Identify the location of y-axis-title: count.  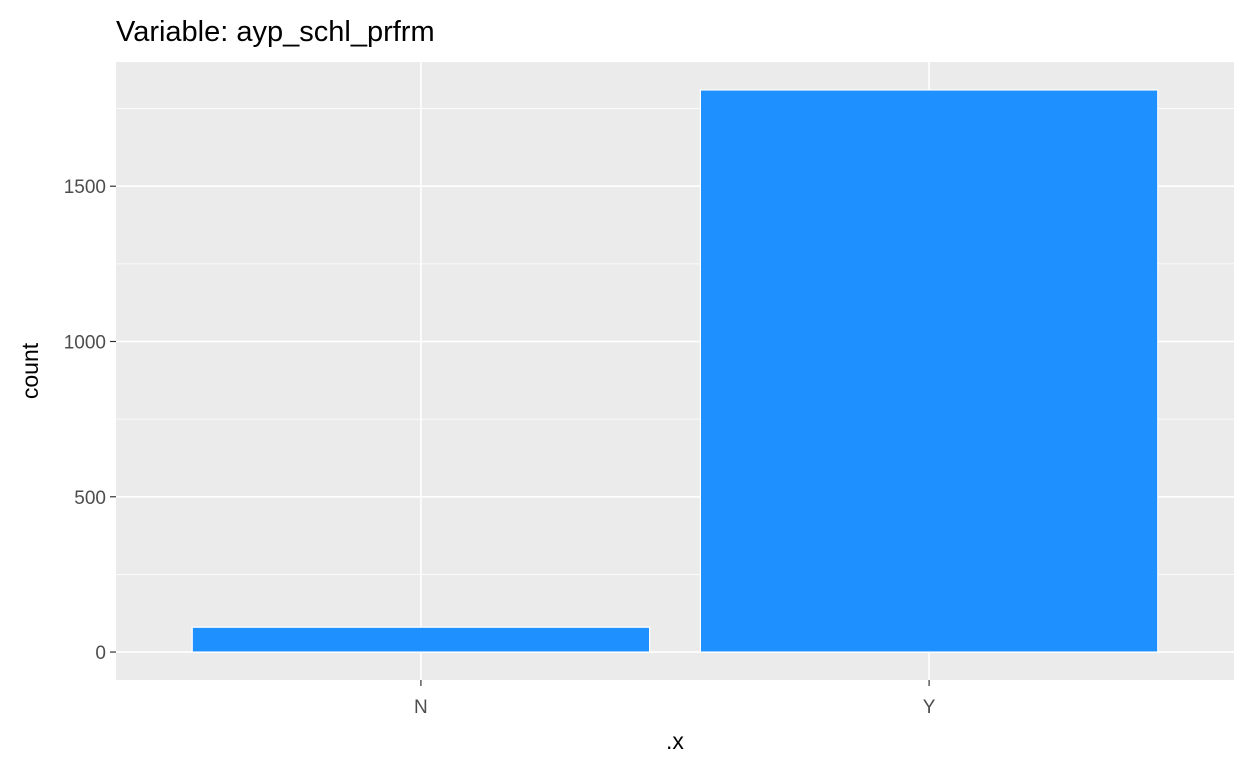
(30, 370).